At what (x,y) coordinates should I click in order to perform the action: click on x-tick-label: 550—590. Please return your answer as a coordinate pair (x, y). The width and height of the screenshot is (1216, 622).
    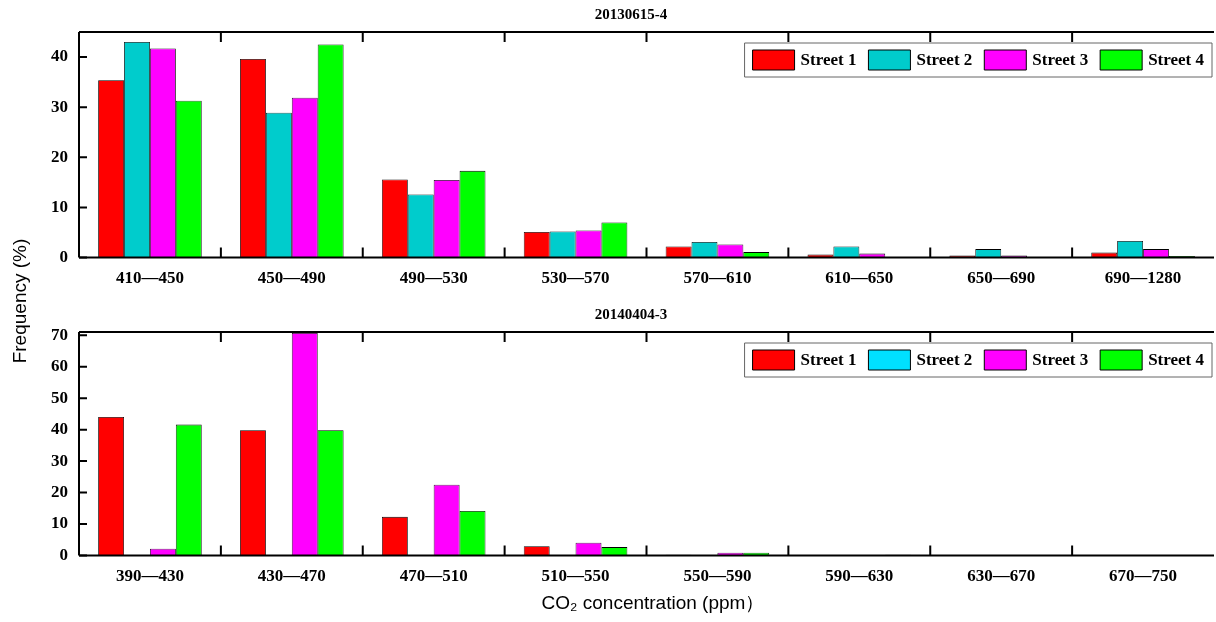
    Looking at the image, I should click on (717, 576).